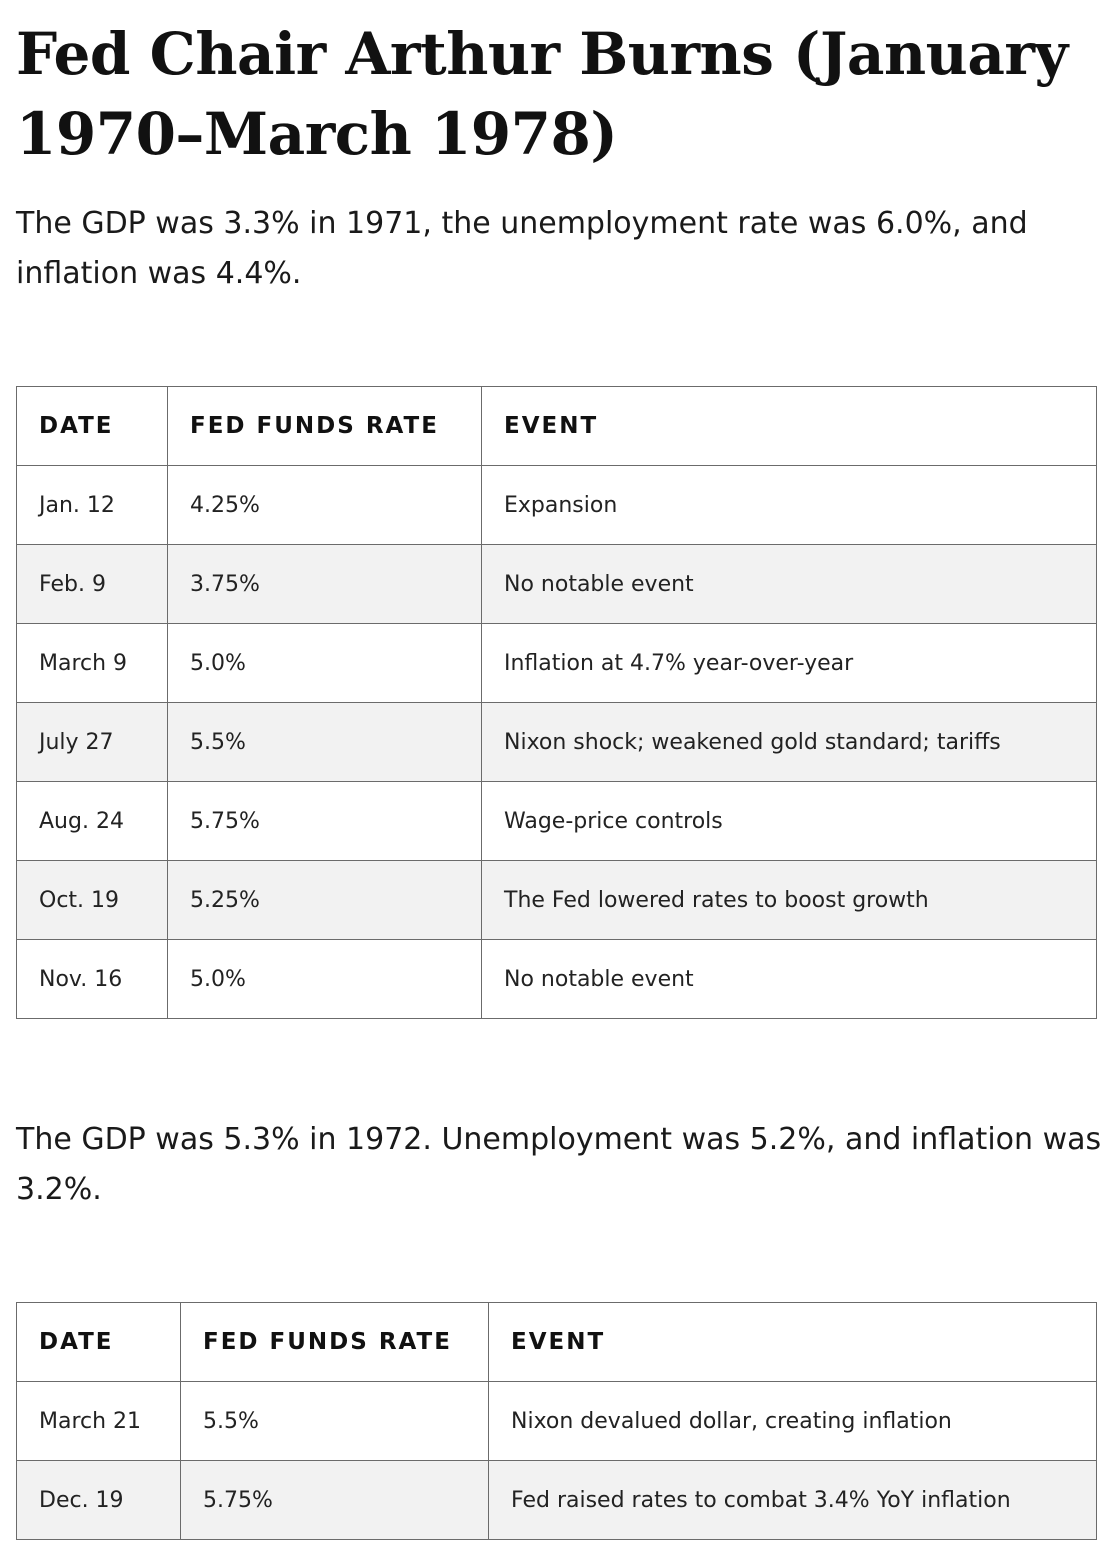  Describe the element at coordinates (92, 821) in the screenshot. I see `date-cell: Aug. 24` at that location.